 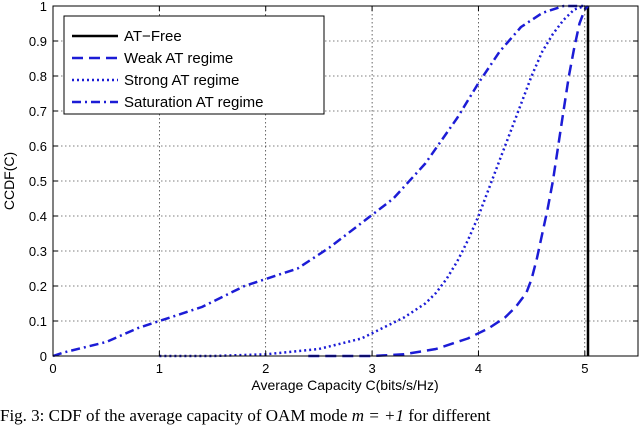 I want to click on y-tick-label: 0.2, so click(x=38, y=286).